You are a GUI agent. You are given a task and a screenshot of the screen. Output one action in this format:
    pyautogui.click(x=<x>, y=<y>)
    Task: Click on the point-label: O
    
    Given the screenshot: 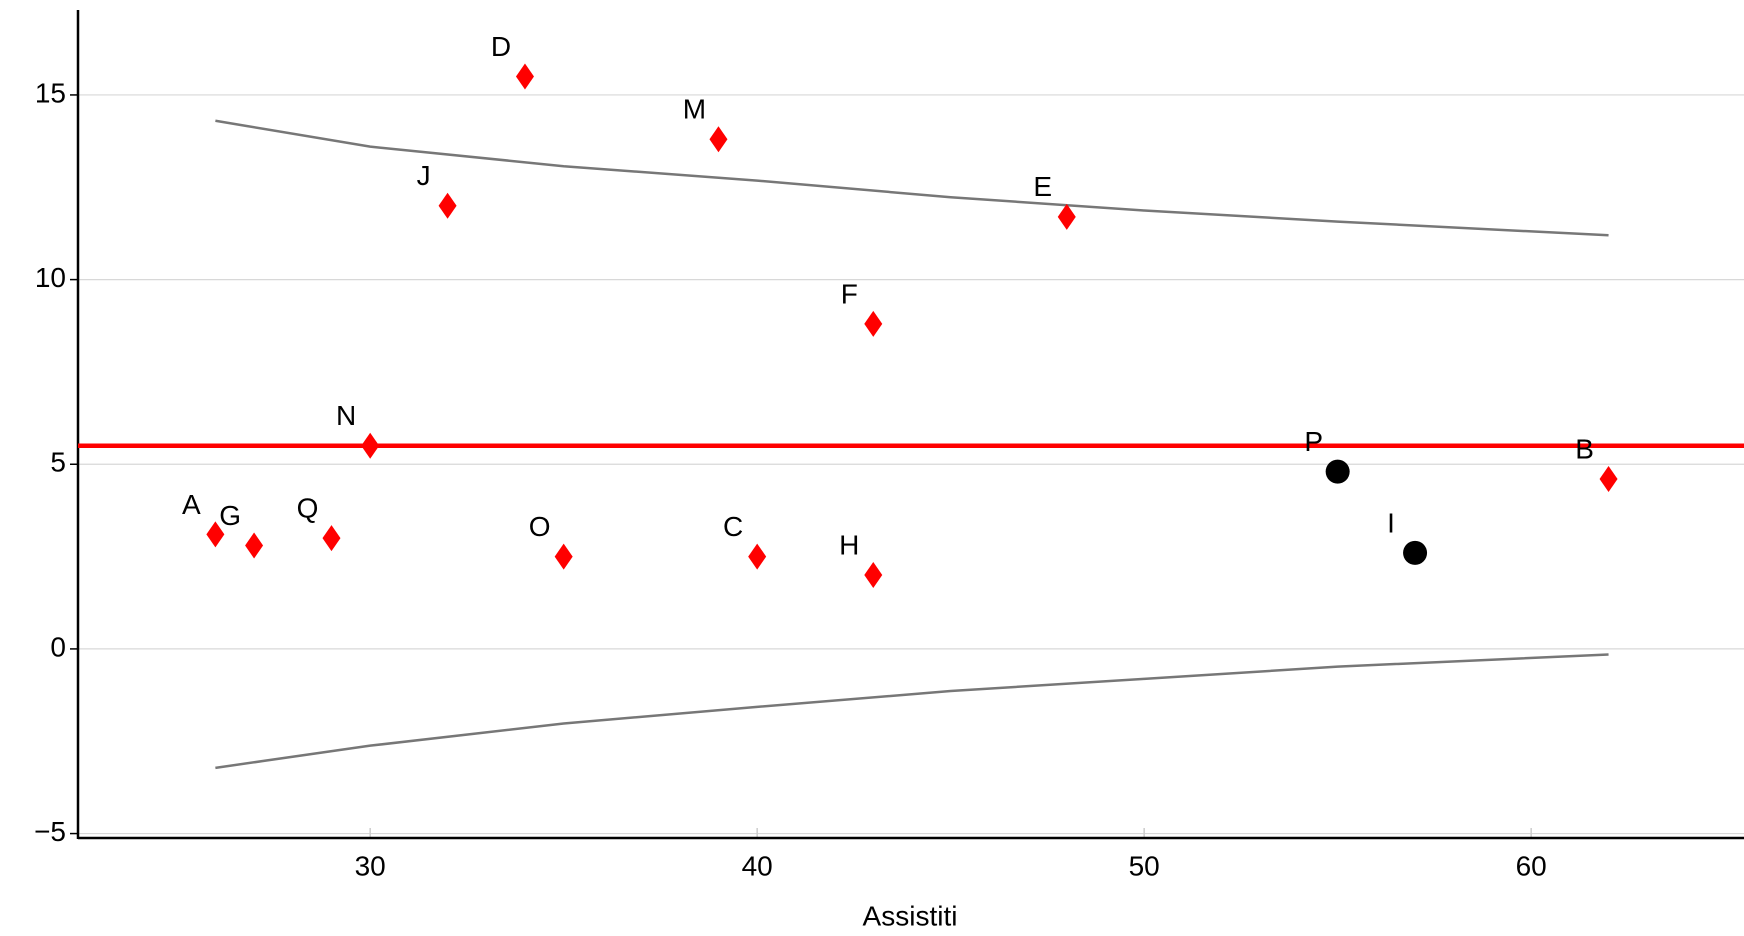 What is the action you would take?
    pyautogui.click(x=540, y=526)
    